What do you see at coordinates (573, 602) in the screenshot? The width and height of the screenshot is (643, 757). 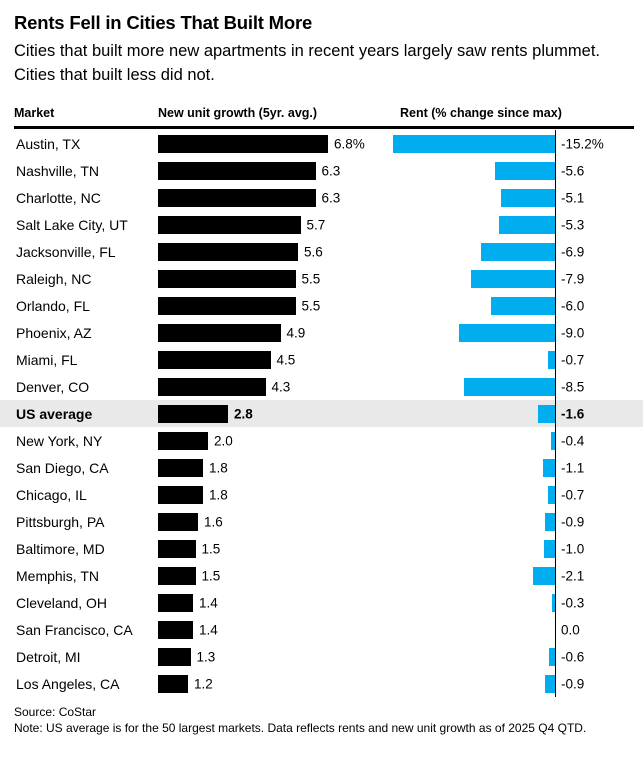 I see `rent-value: -0.3` at bounding box center [573, 602].